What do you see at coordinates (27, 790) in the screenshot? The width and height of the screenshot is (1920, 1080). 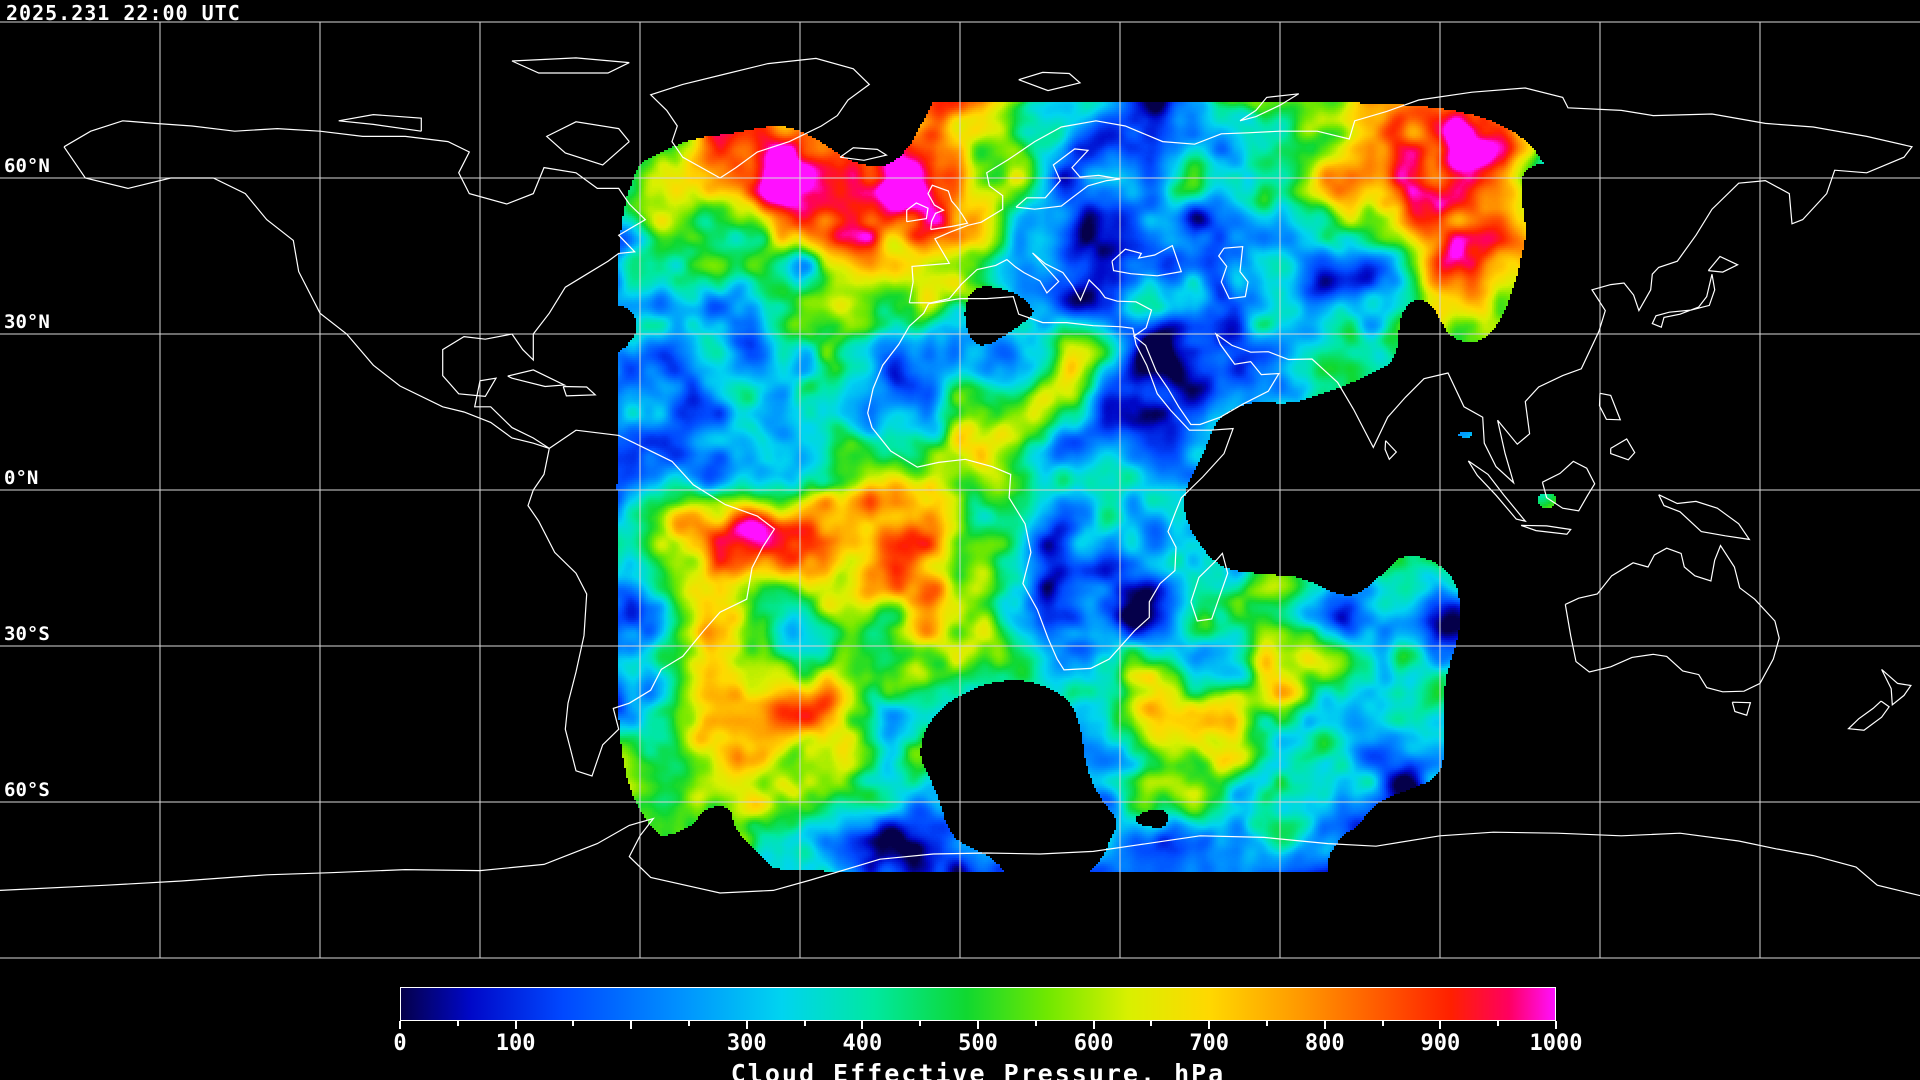 I see `latitude-label: 60°S` at bounding box center [27, 790].